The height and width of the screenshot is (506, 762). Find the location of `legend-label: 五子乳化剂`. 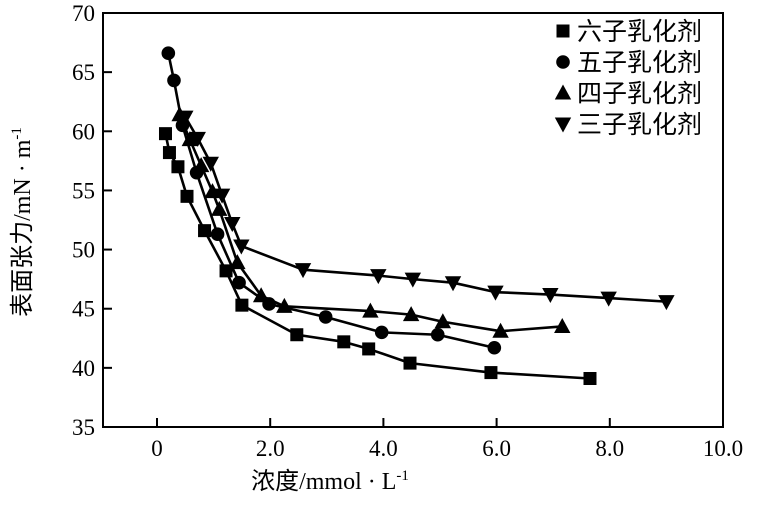

legend-label: 五子乳化剂 is located at coordinates (639, 63).